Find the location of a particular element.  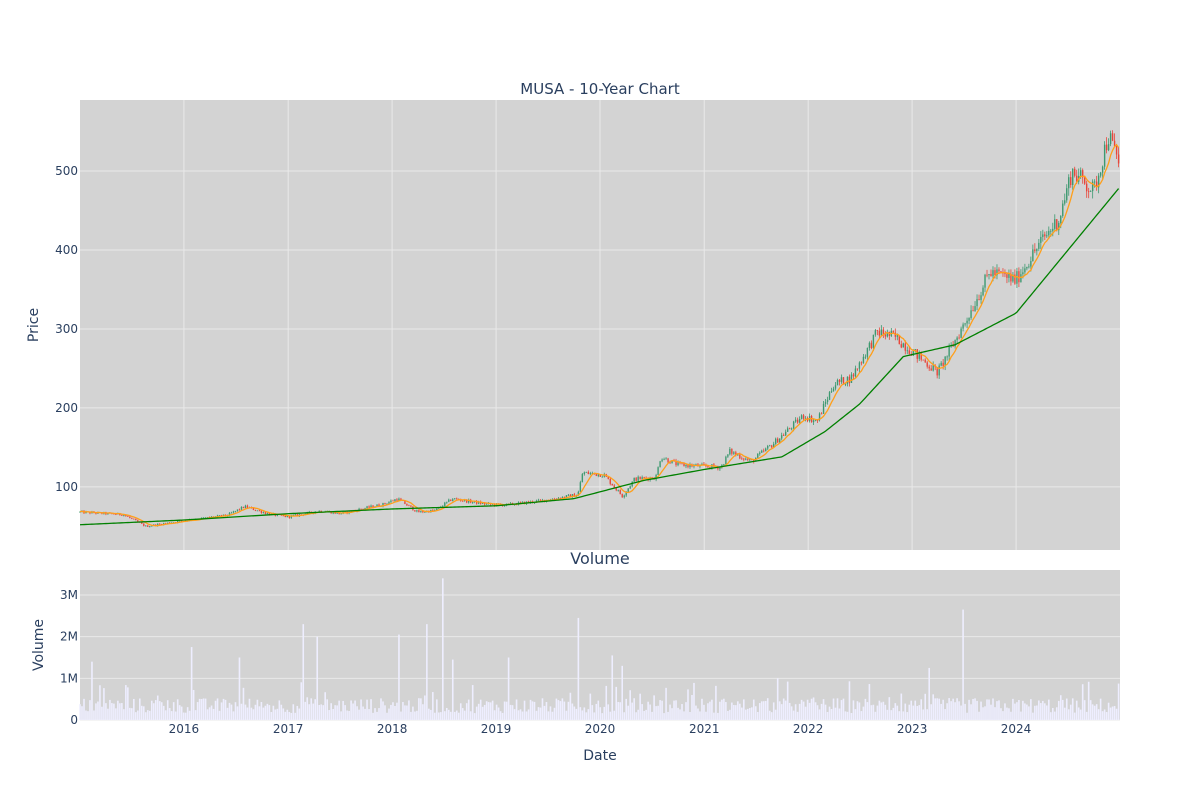

price-chart-title: MUSA - 10-Year Chart is located at coordinates (600, 89).